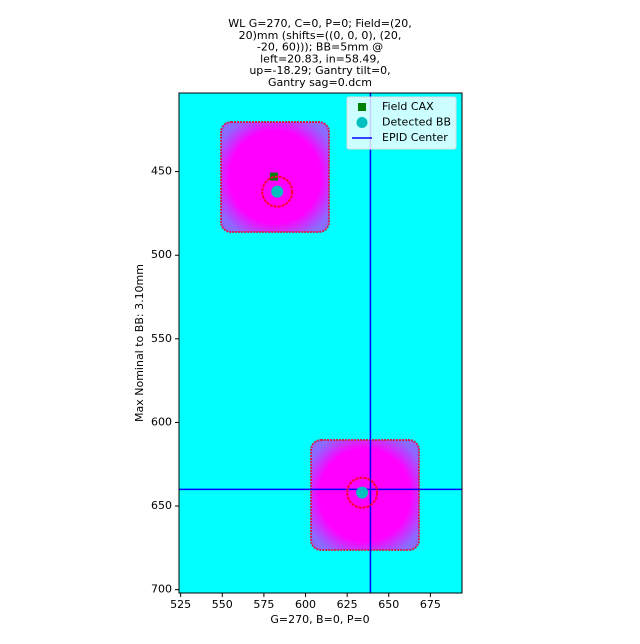 The width and height of the screenshot is (640, 644). What do you see at coordinates (320, 35) in the screenshot?
I see `chart-title: 20)mm (shifts=((0, 0, 0), (20,` at bounding box center [320, 35].